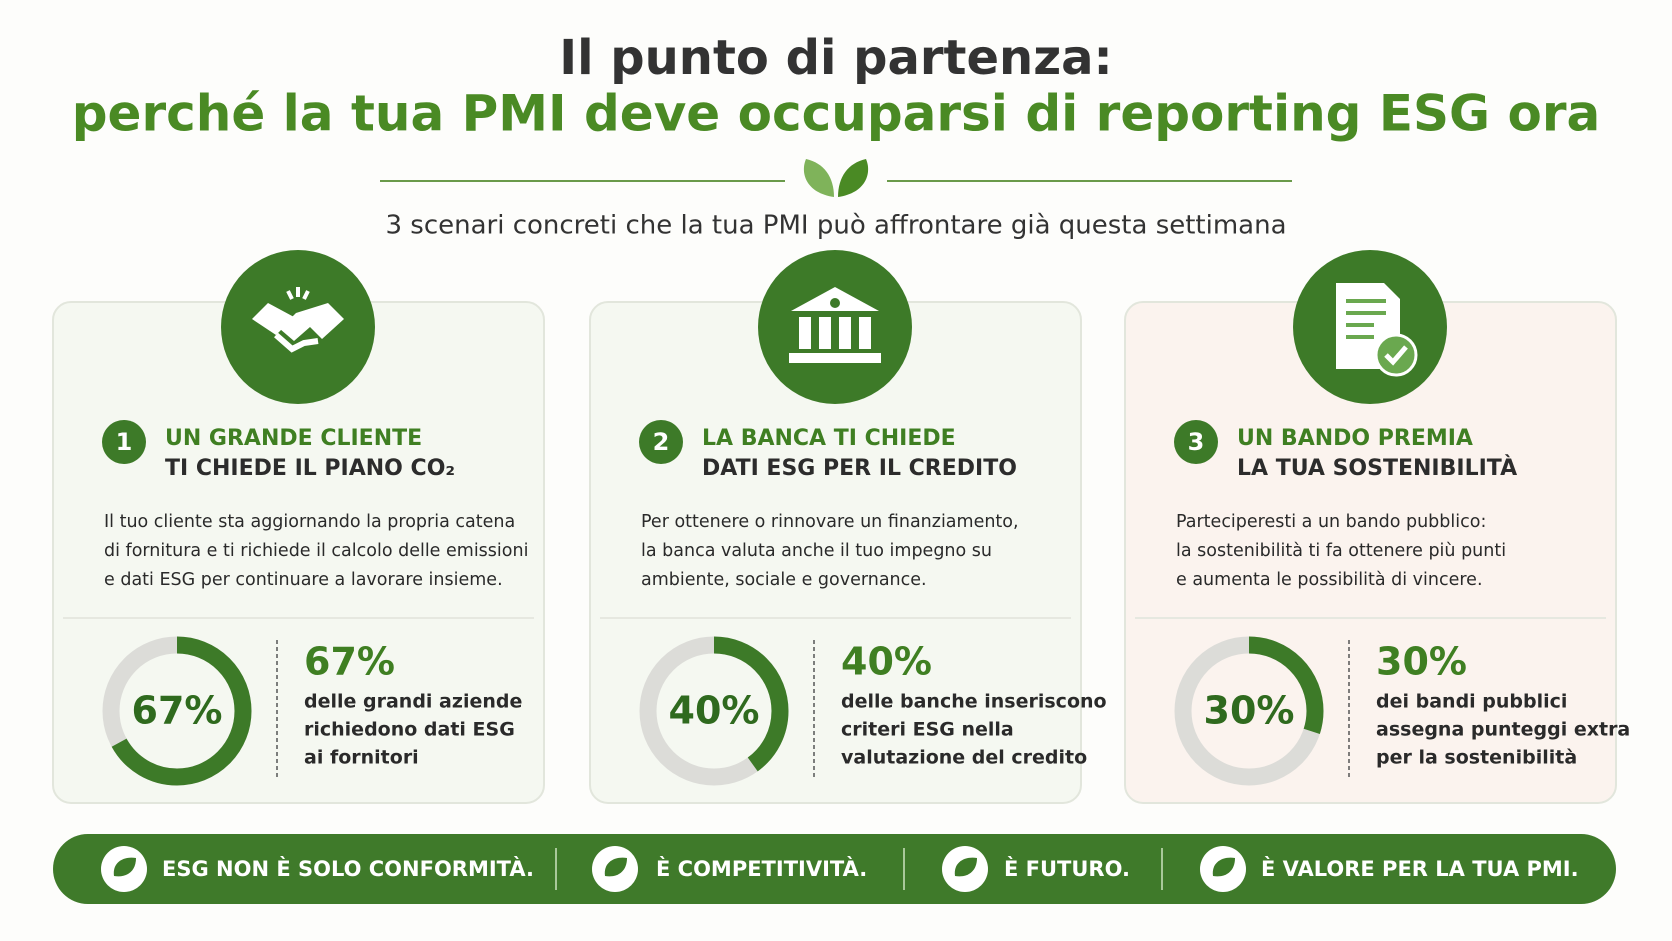 This screenshot has height=941, width=1672. I want to click on donut-label: 40%, so click(714, 711).